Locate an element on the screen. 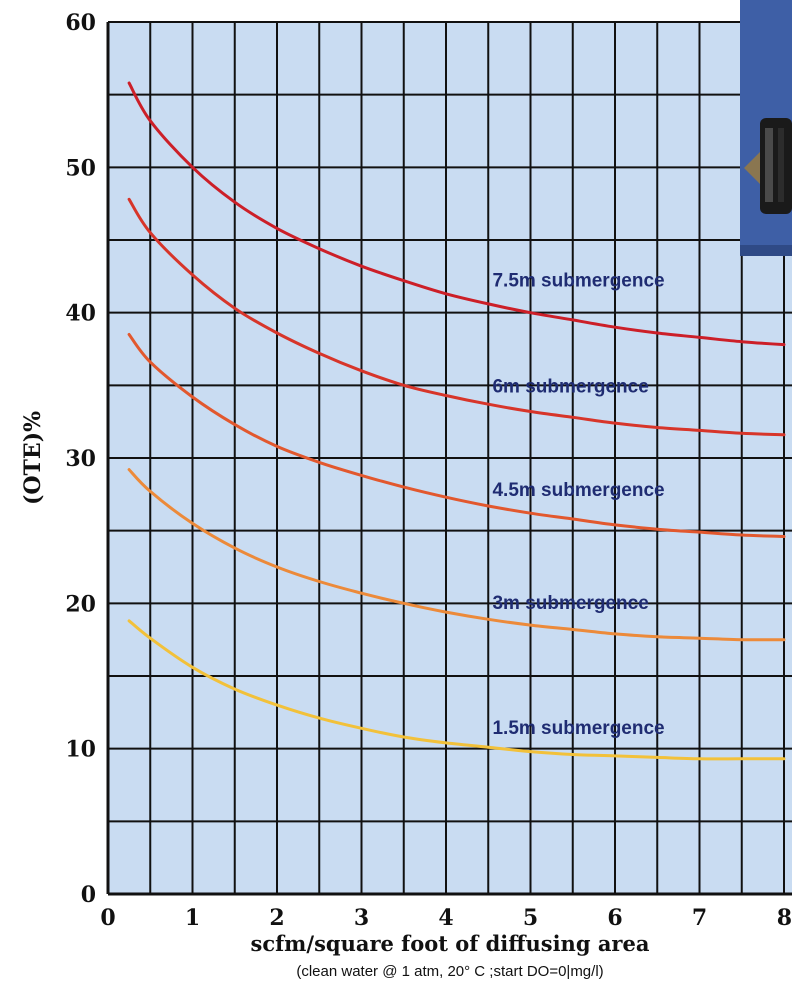 The width and height of the screenshot is (792, 984). x-tick-label: 4 is located at coordinates (445, 918).